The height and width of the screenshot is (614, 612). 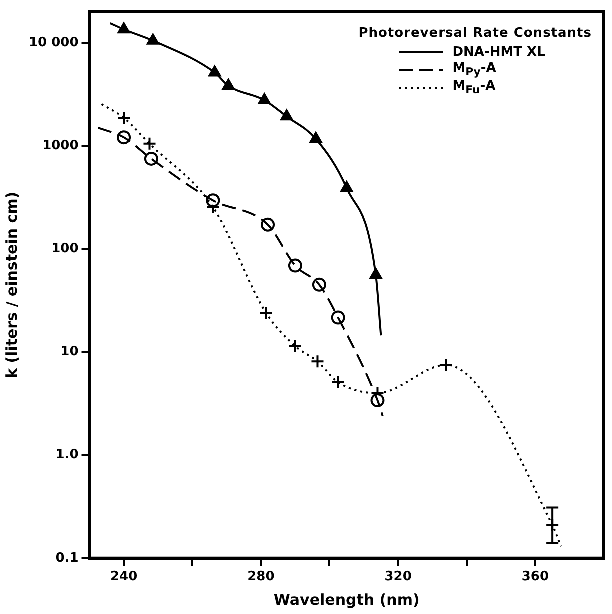 I want to click on x-tick-label: 280, so click(x=261, y=577).